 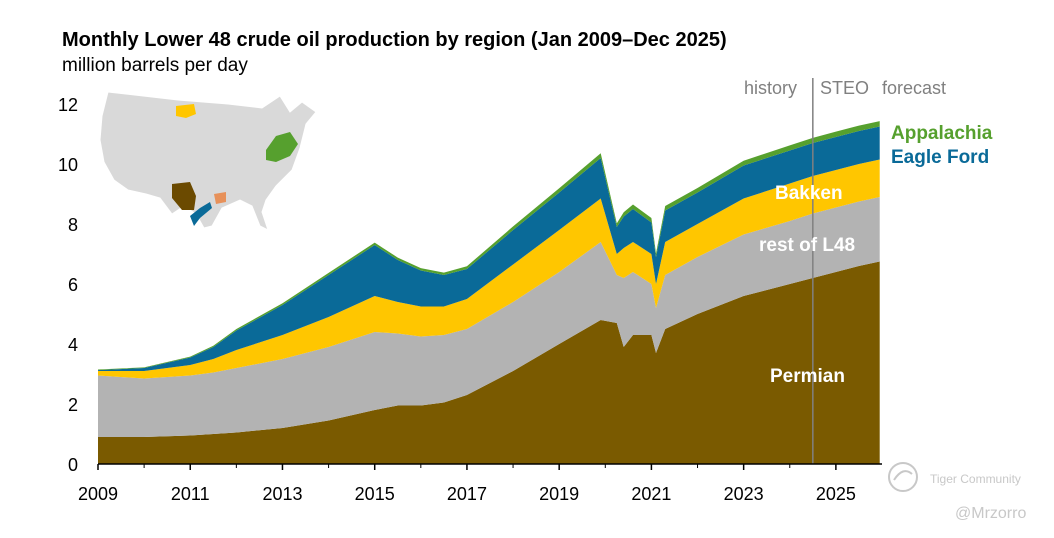 I want to click on label-permian: Permian, so click(x=807, y=376).